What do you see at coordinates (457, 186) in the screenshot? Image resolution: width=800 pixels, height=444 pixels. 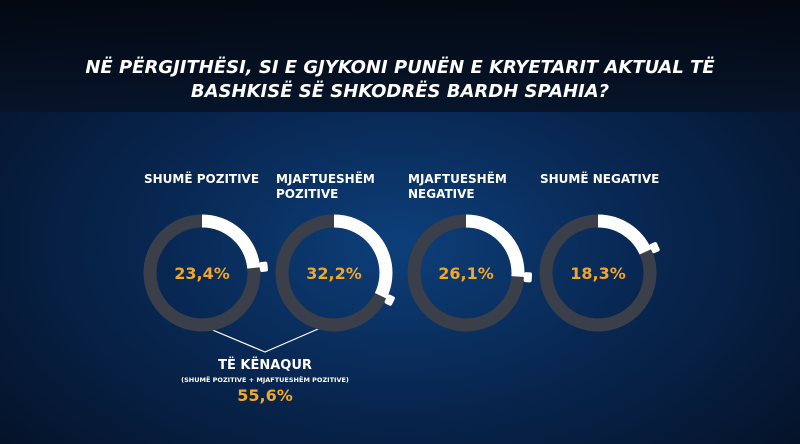 I see `category-label: MJAFTUESHËM NEGATIVE` at bounding box center [457, 186].